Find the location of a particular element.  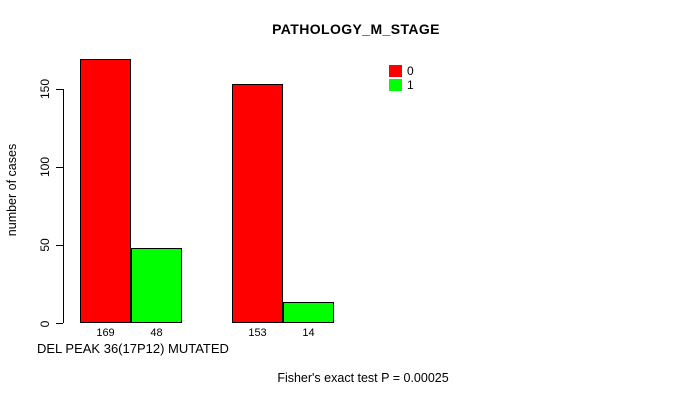

y-axis-tick-label: 50 is located at coordinates (45, 245).